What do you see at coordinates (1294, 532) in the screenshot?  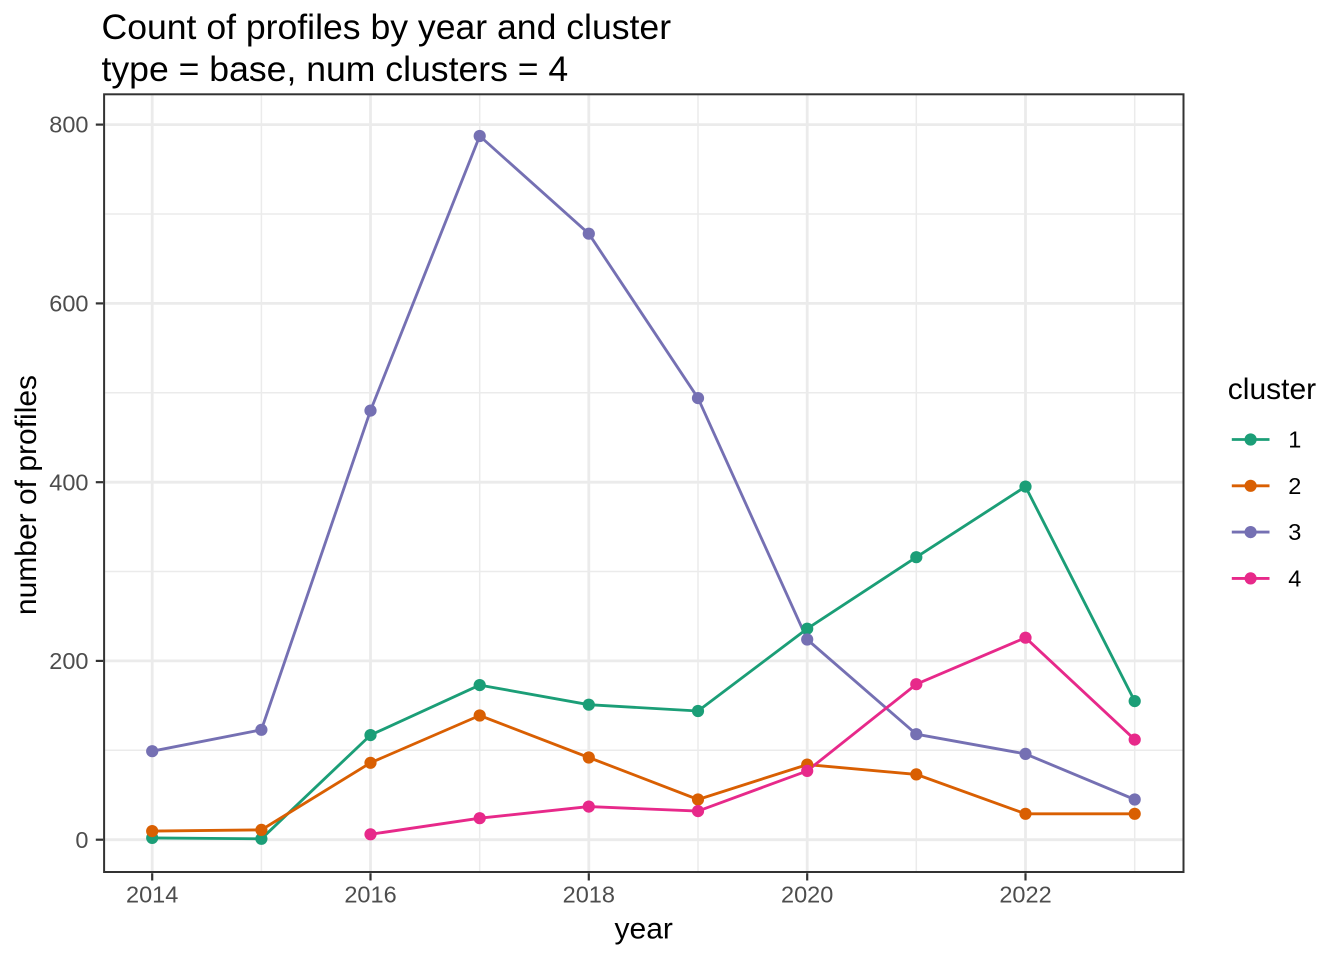 I see `svg-text: 3` at bounding box center [1294, 532].